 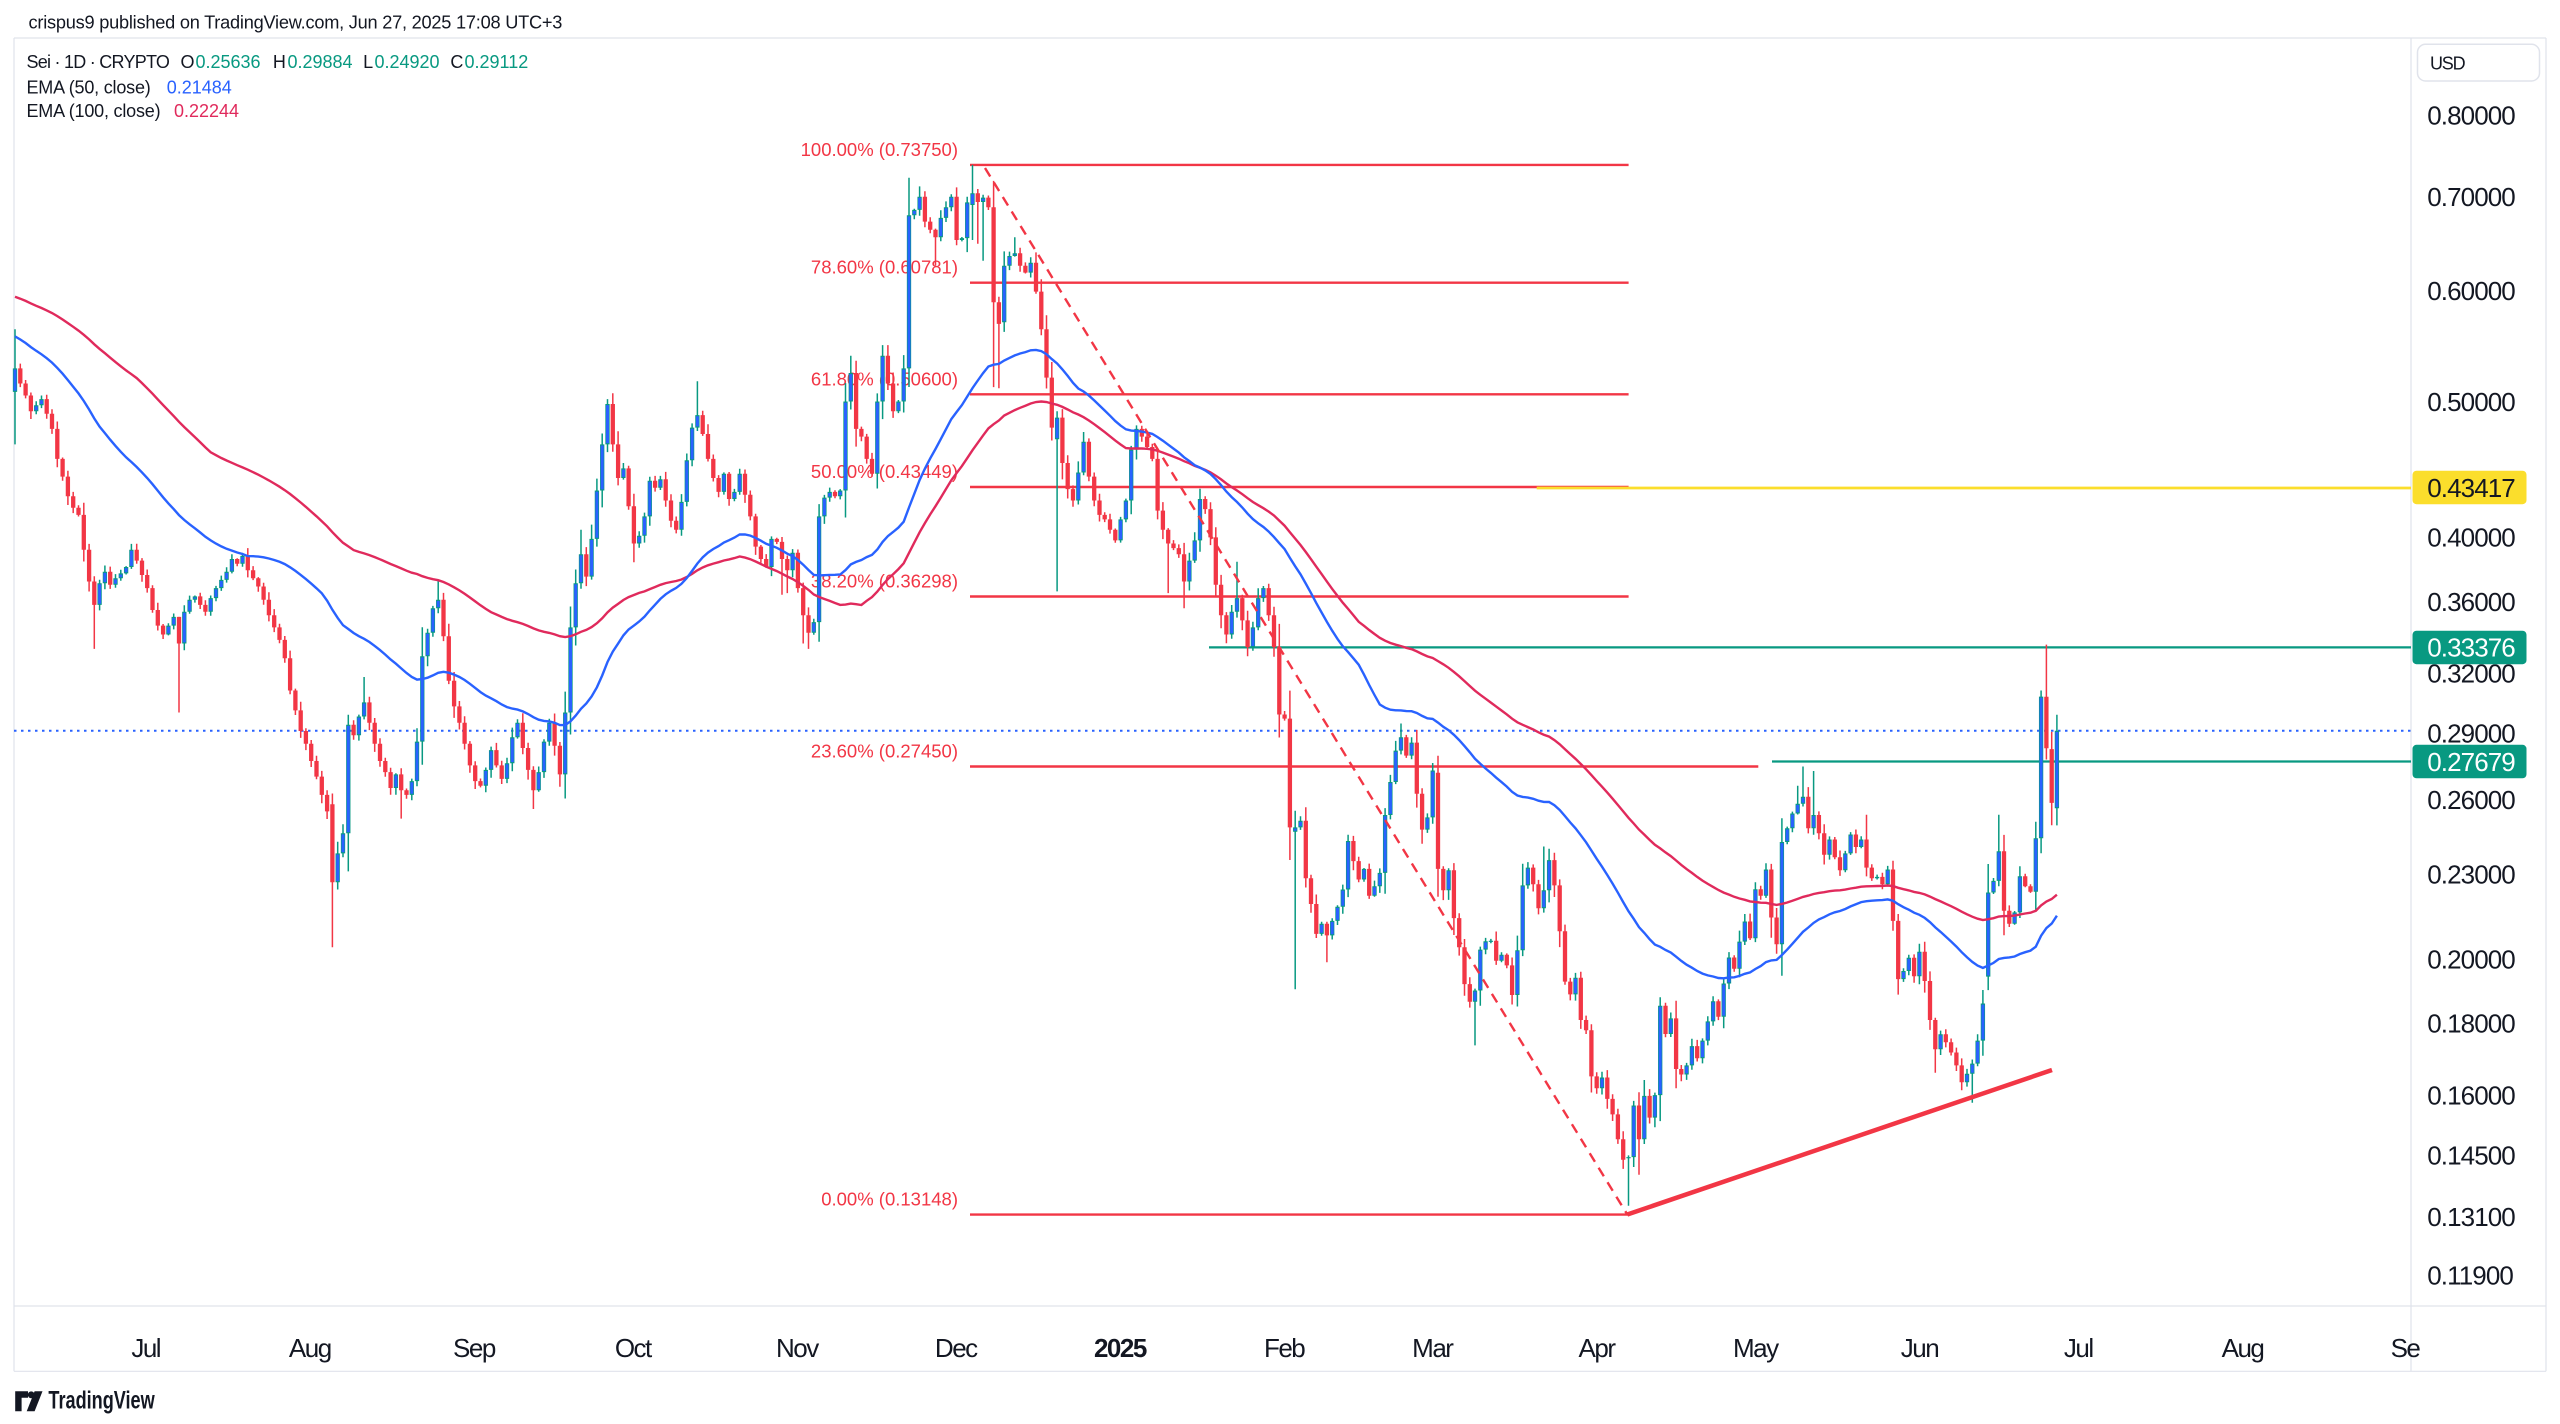 What do you see at coordinates (279, 62) in the screenshot?
I see `svg-text: H` at bounding box center [279, 62].